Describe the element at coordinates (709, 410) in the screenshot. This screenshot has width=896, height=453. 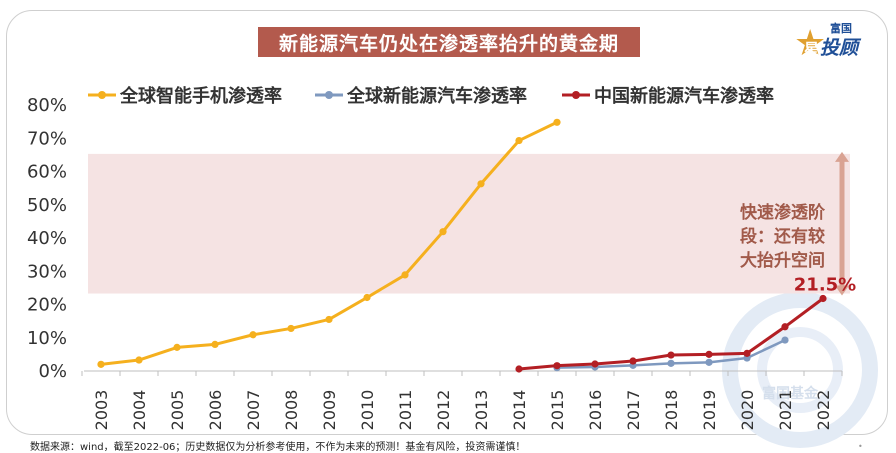
I see `x-tick-label: 2019` at that location.